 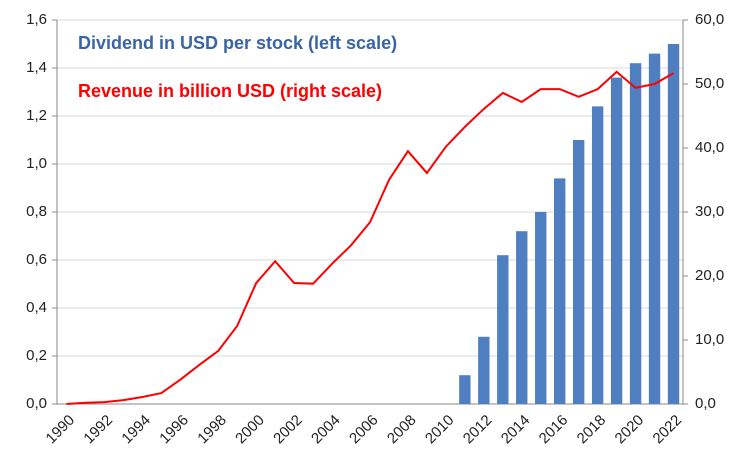 What do you see at coordinates (36, 163) in the screenshot?
I see `y-tick-label: 1,0` at bounding box center [36, 163].